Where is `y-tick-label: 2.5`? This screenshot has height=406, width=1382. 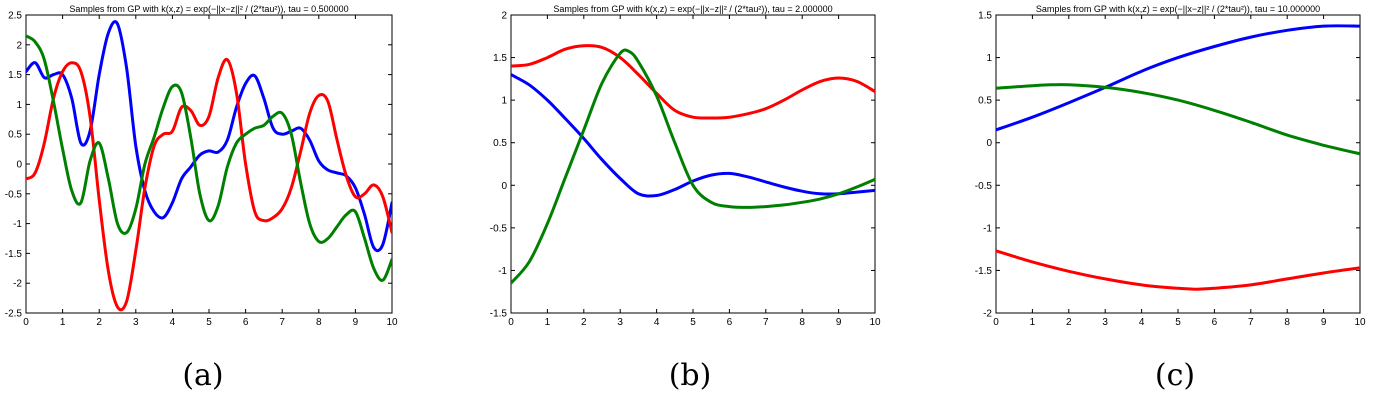 y-tick-label: 2.5 is located at coordinates (15, 16).